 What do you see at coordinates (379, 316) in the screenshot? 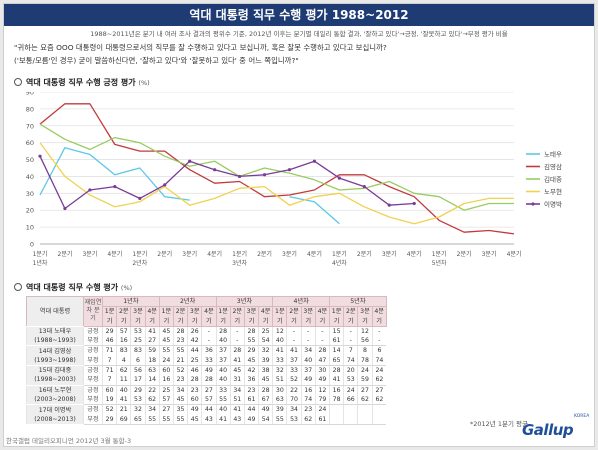
I see `table-head-quarter: 4분기` at bounding box center [379, 316].